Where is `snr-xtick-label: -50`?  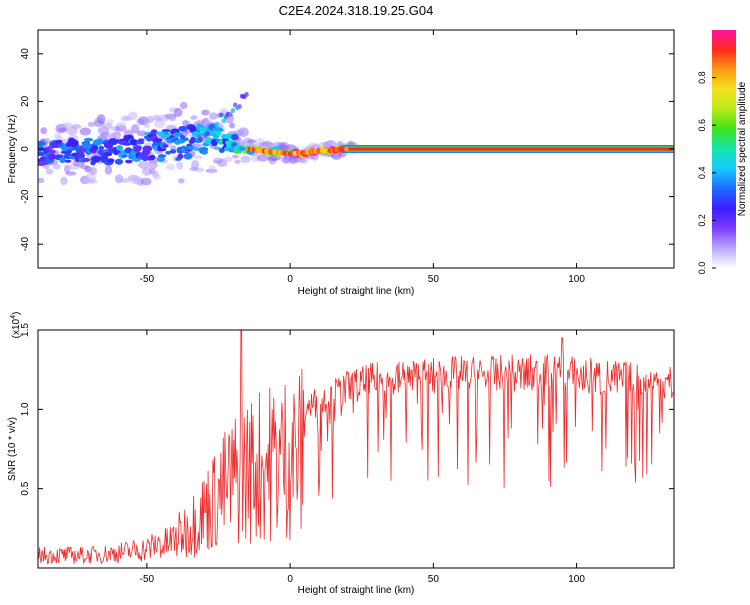
snr-xtick-label: -50 is located at coordinates (147, 579).